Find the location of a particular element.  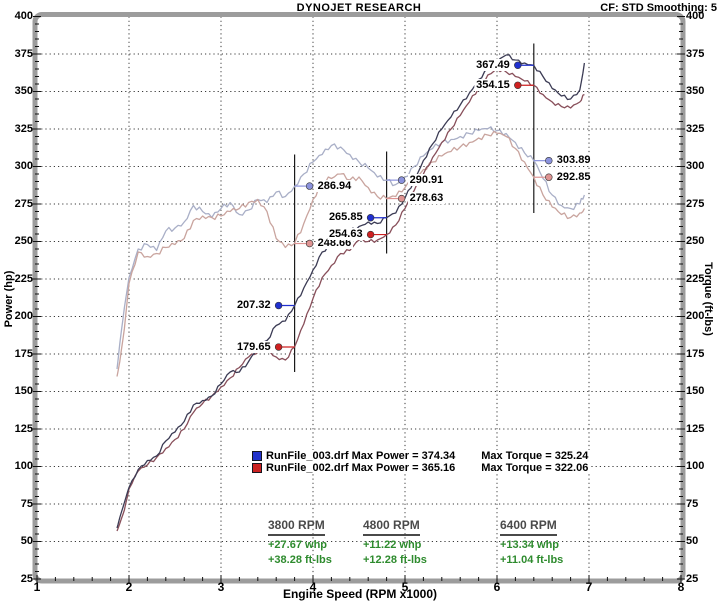

gain-annotation-6400: 6400 RPM +13.34 whp +11.04 ft-lbs is located at coordinates (531, 543).